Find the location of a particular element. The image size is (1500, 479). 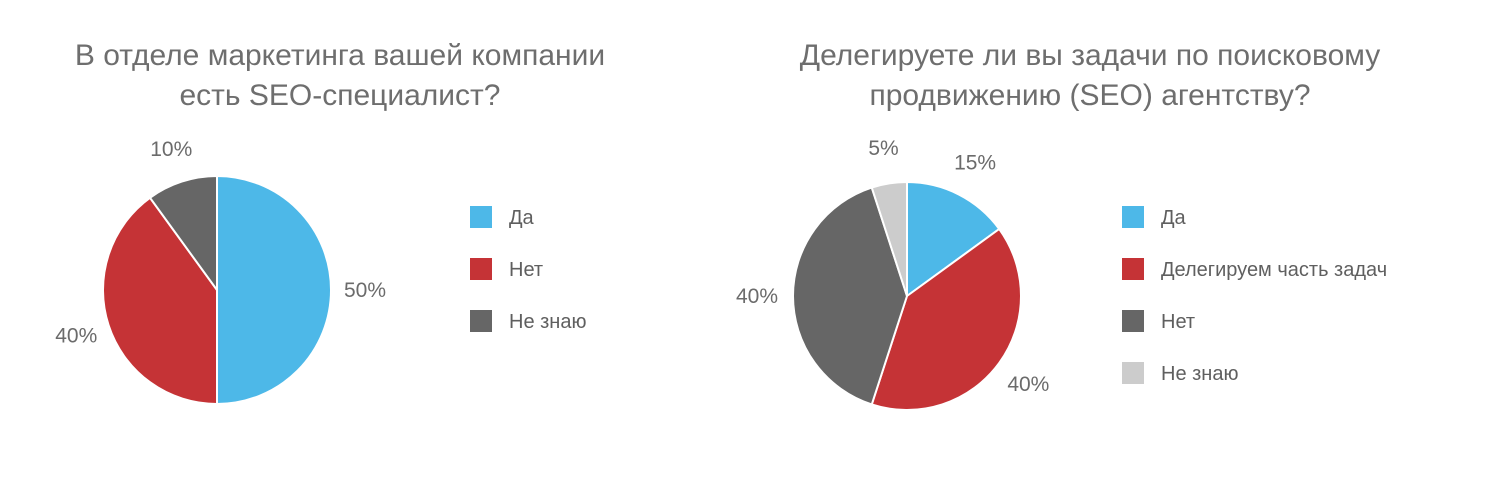

chart-legend: Да Делегируем часть задач Нет Не знаю is located at coordinates (1254, 310).